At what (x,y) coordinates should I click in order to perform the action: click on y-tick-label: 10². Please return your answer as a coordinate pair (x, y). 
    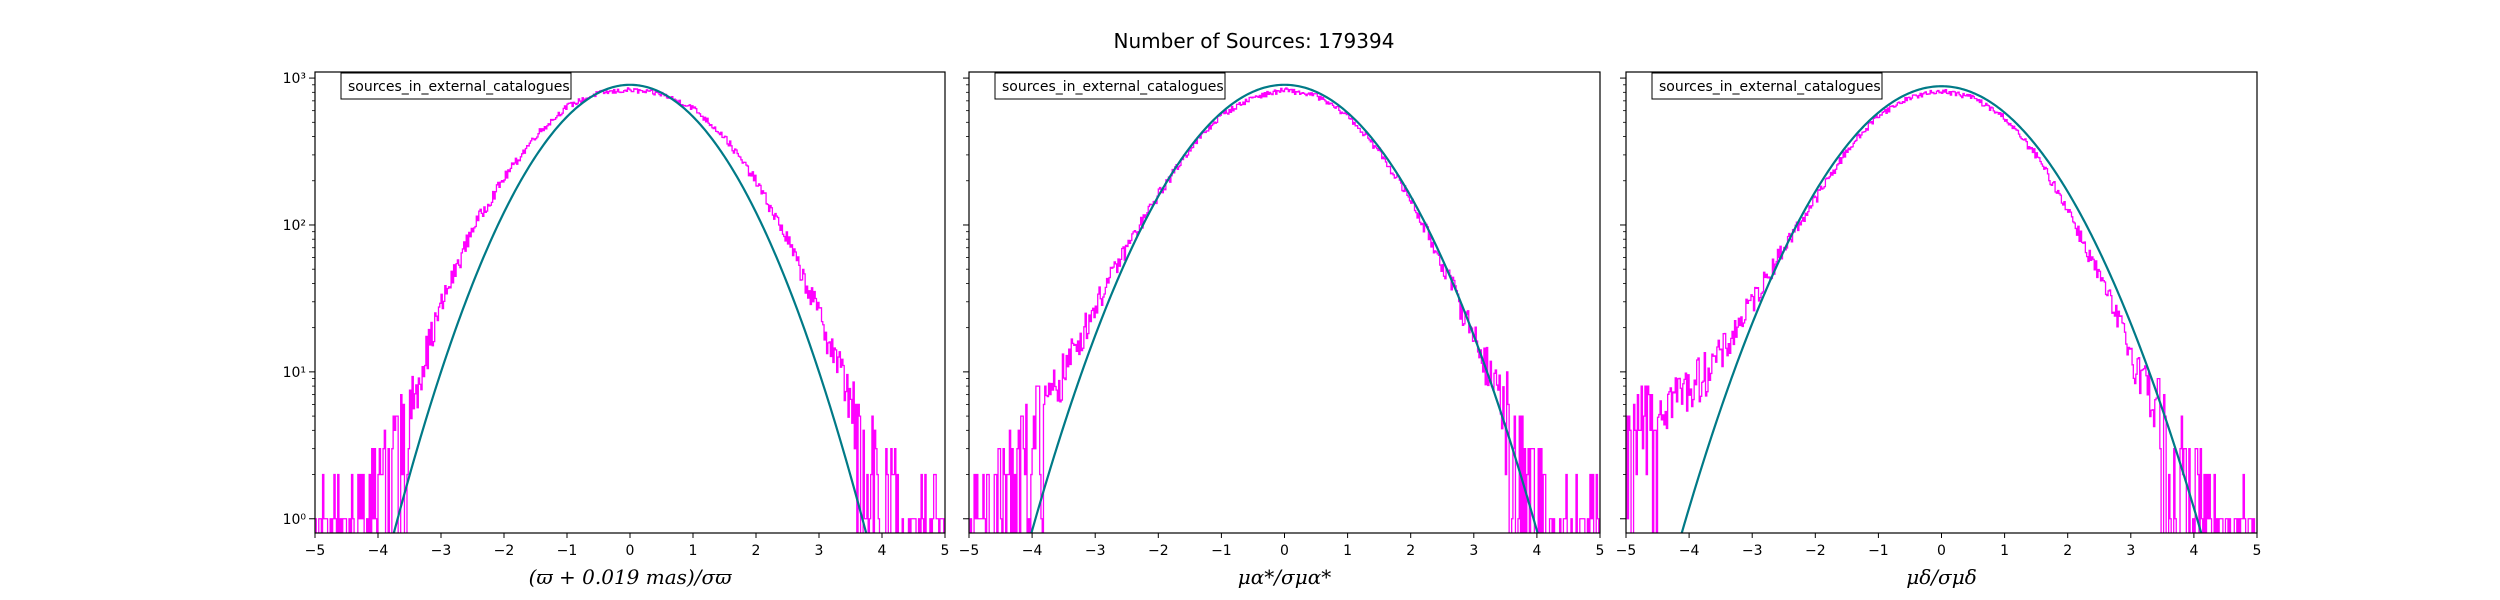
    Looking at the image, I should click on (294, 226).